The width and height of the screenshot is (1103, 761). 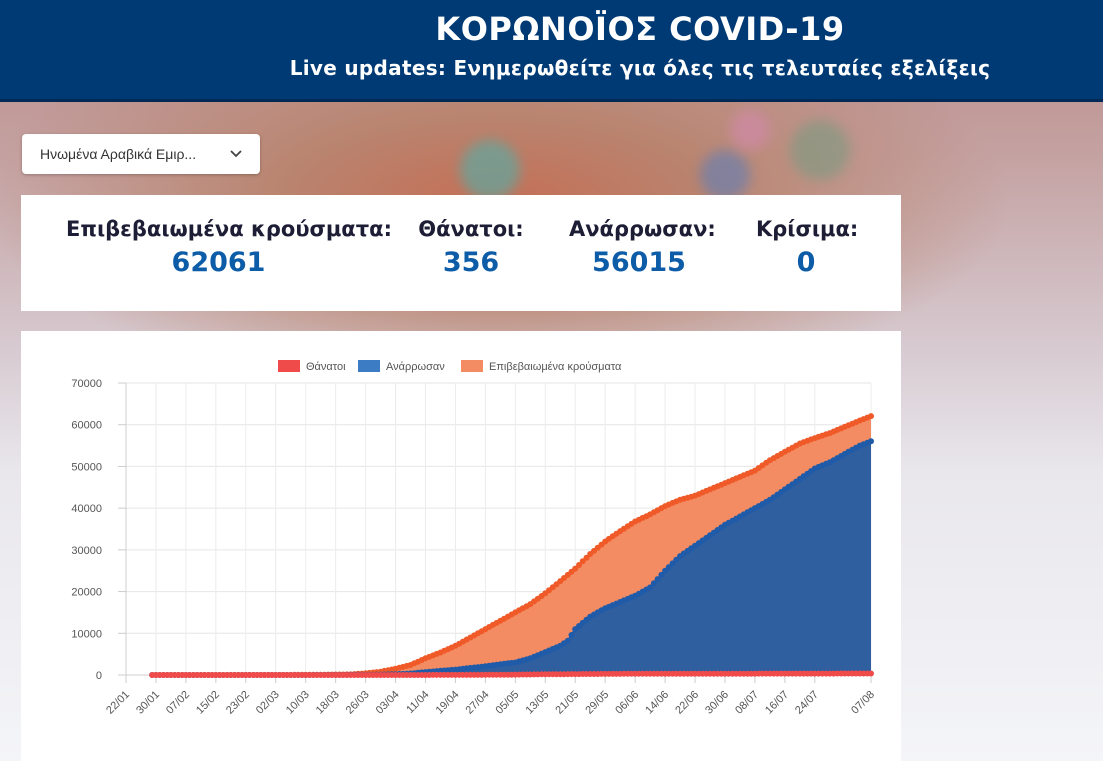 I want to click on deaths-points, so click(x=511, y=674).